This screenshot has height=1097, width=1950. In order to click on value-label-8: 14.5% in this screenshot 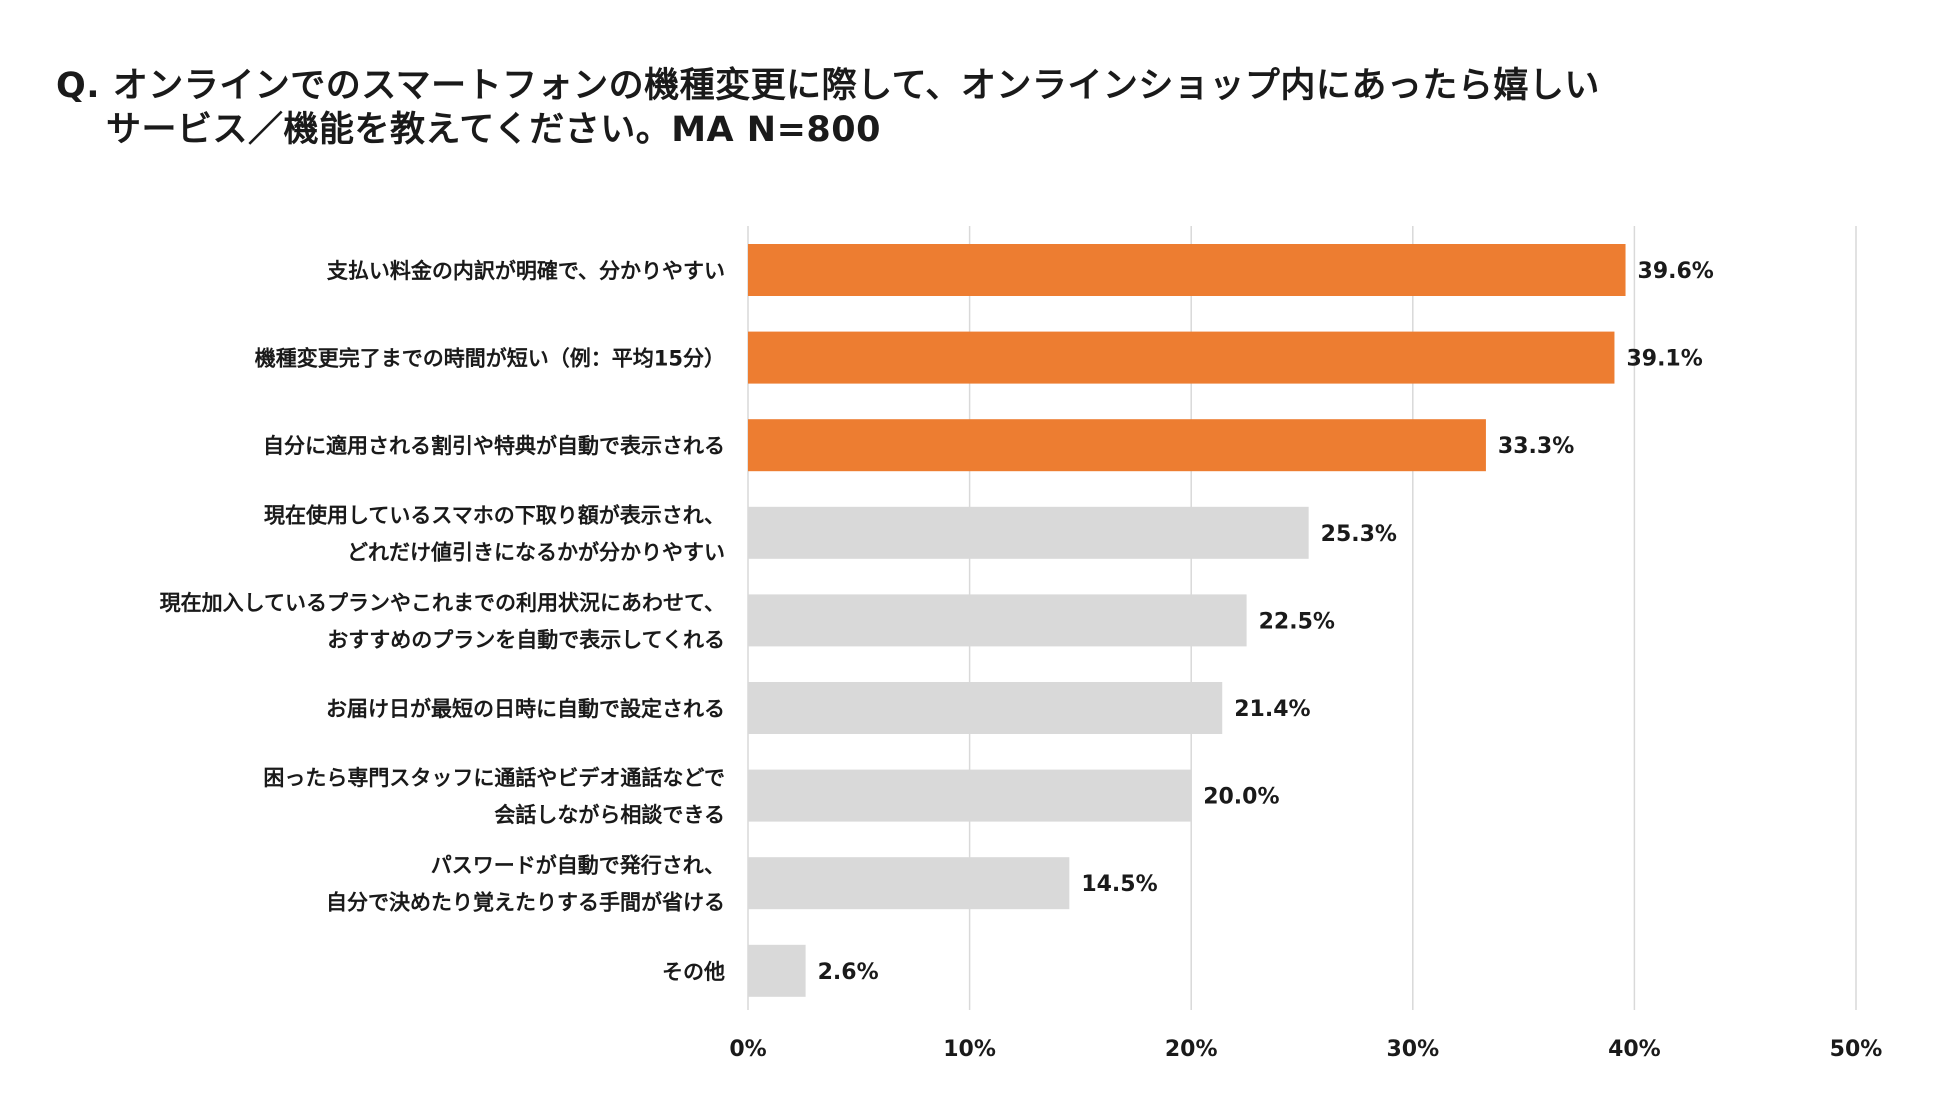, I will do `click(1119, 884)`.